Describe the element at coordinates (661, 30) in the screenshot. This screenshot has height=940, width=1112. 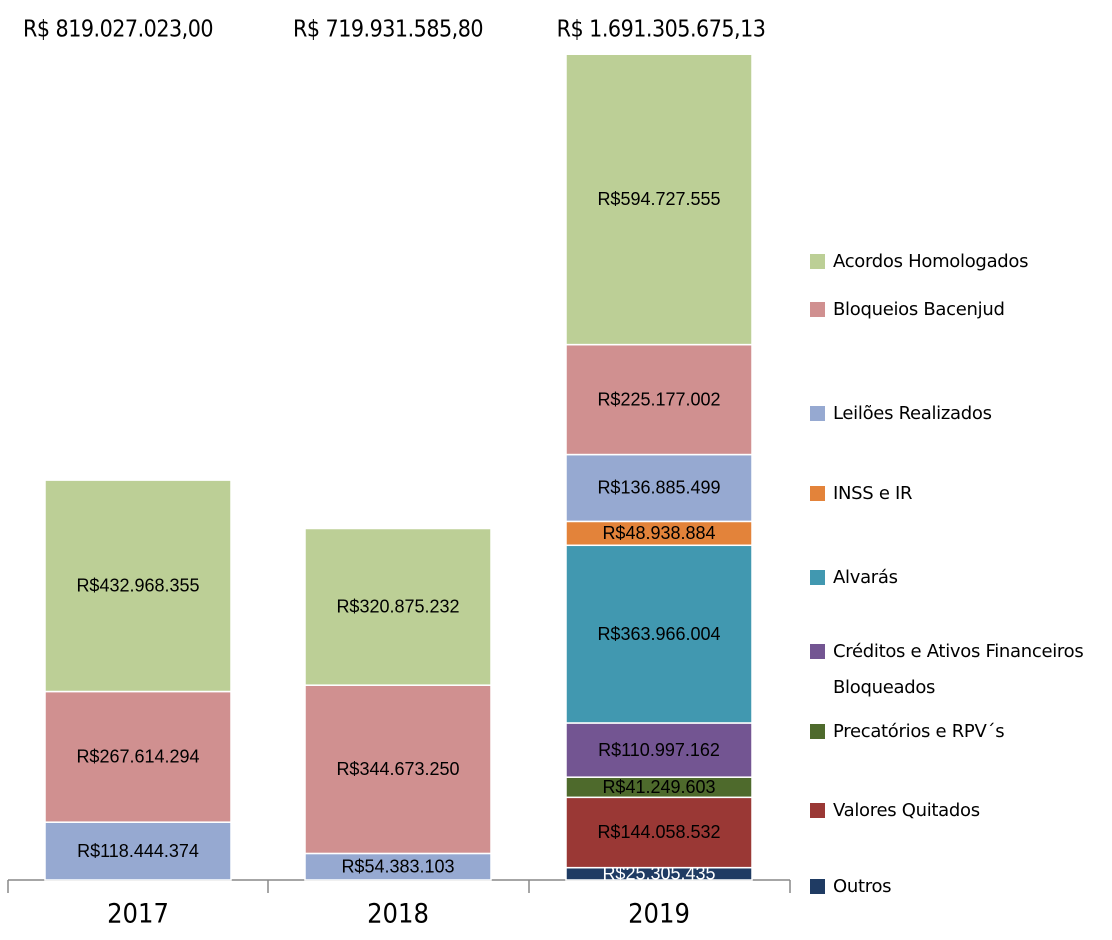
I see `total-label: R$ 1.691.305.675,13` at that location.